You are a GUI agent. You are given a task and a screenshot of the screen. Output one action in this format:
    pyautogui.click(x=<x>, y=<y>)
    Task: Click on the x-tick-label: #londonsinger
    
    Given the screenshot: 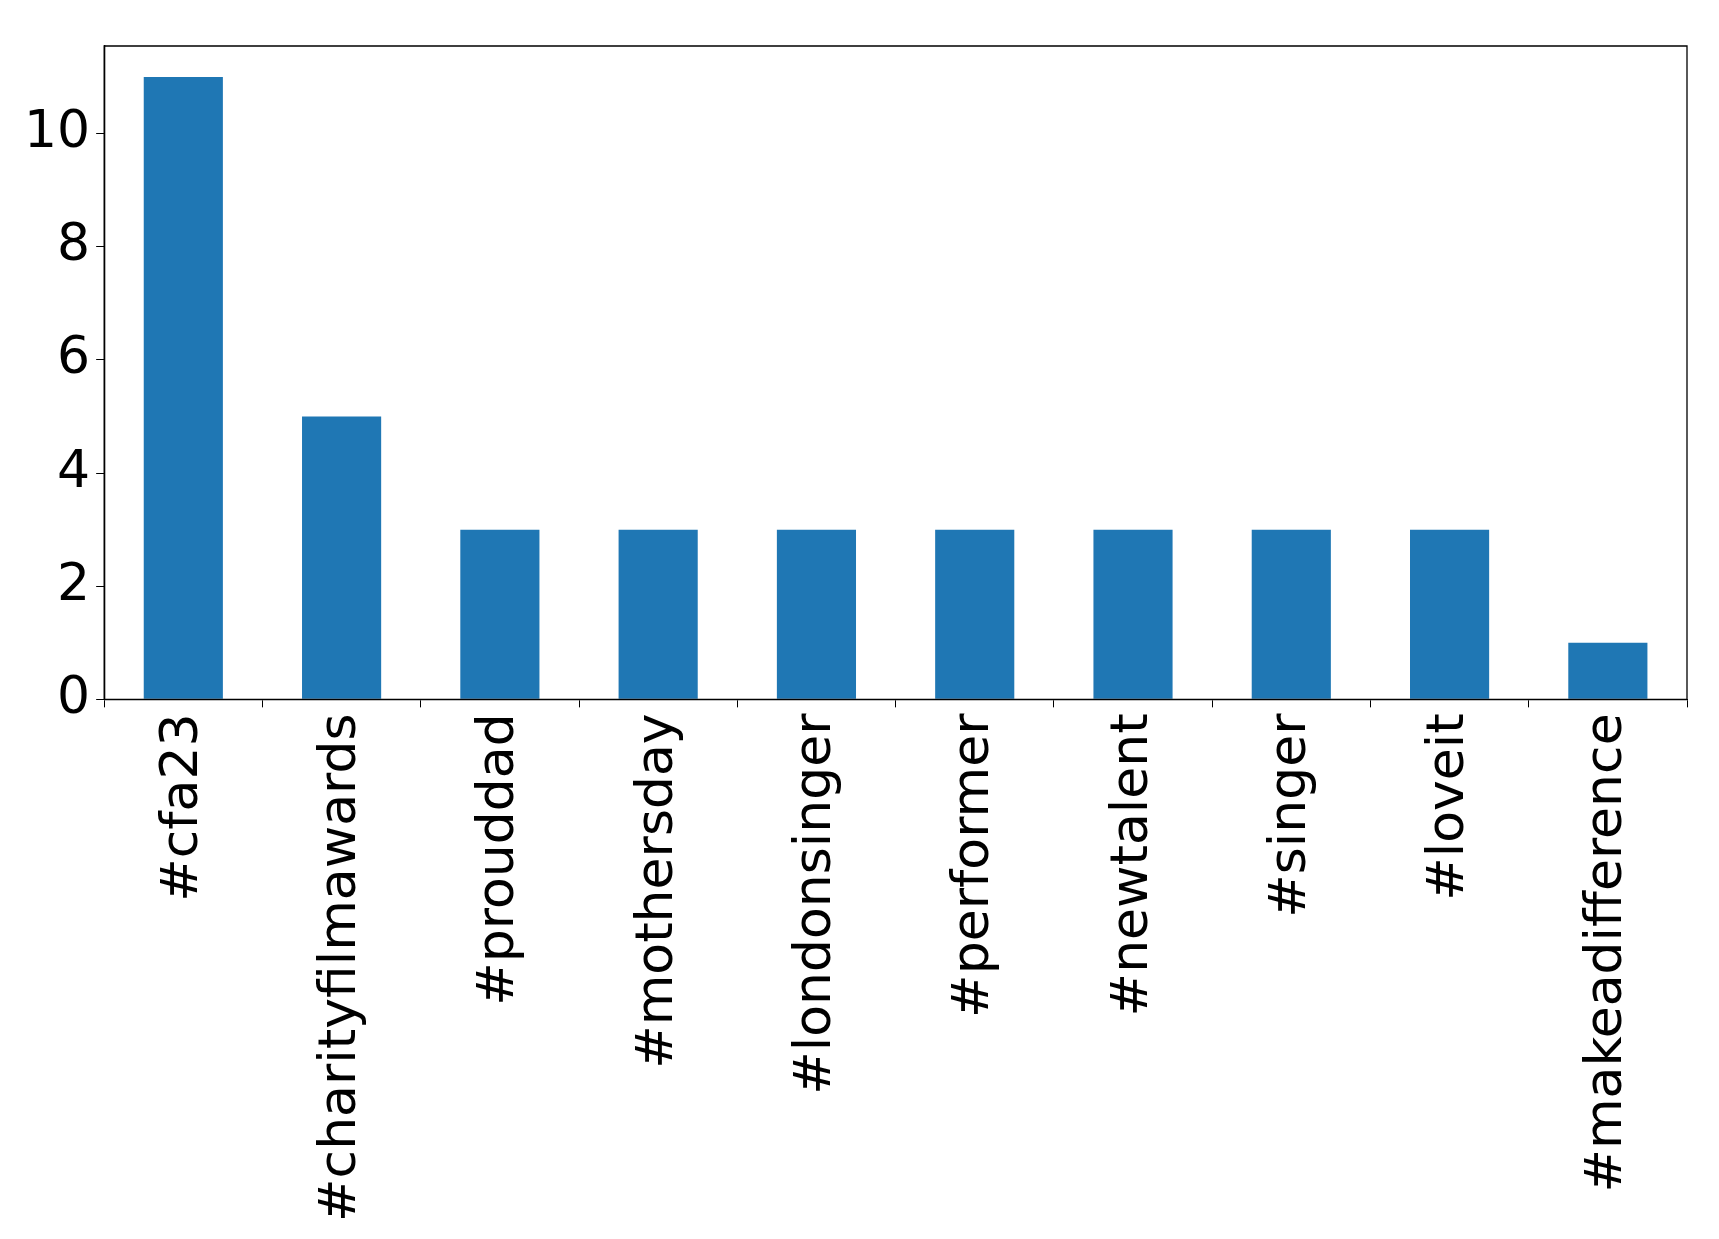 What is the action you would take?
    pyautogui.click(x=811, y=903)
    